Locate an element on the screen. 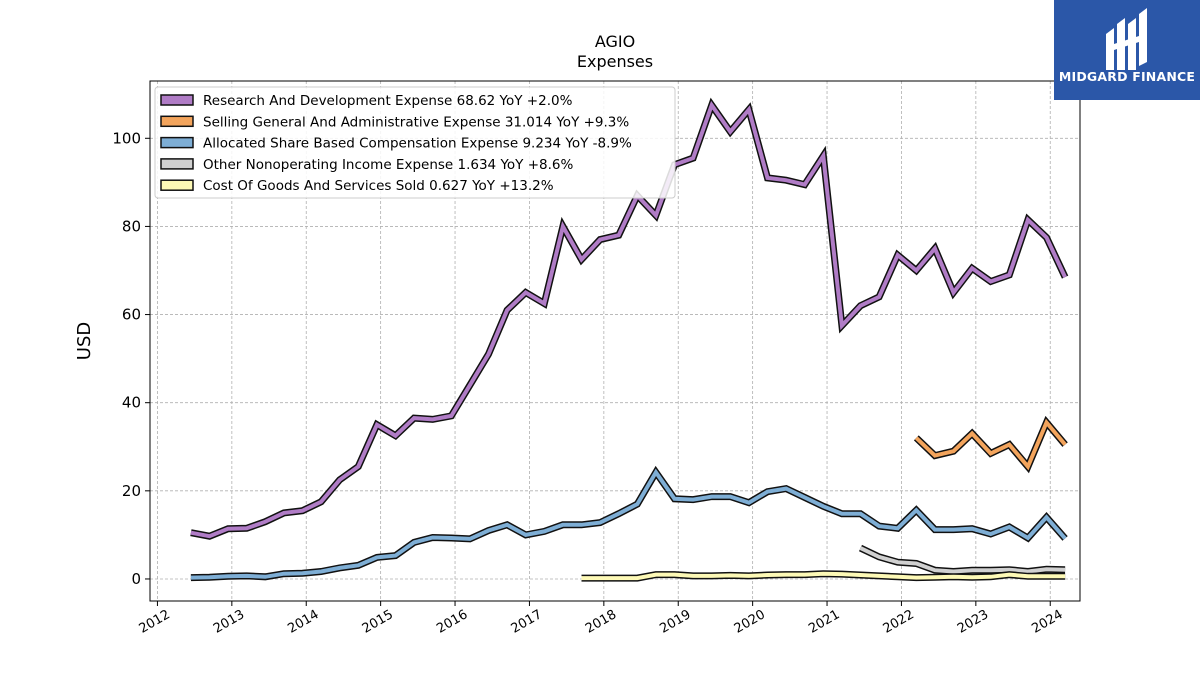 The width and height of the screenshot is (1200, 675). x-tick-label: 2016 is located at coordinates (452, 622).